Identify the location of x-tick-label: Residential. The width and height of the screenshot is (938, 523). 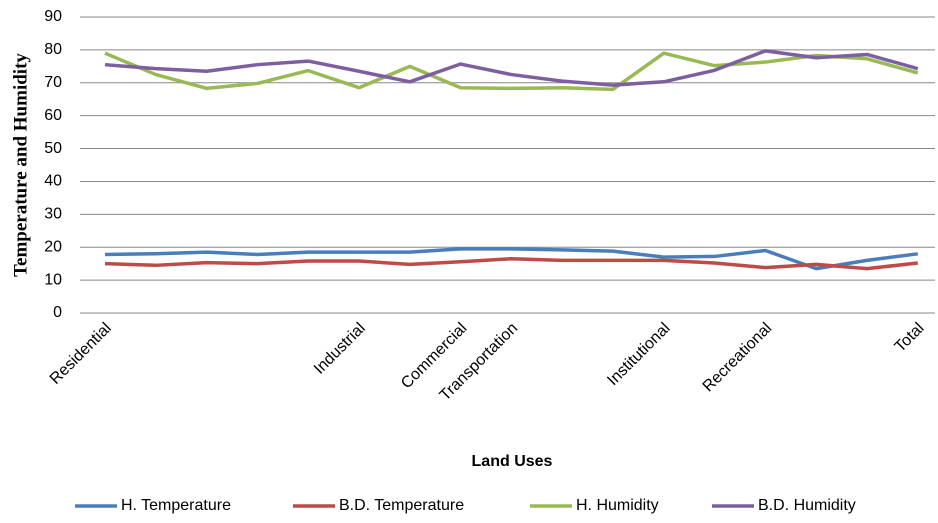
(81, 354).